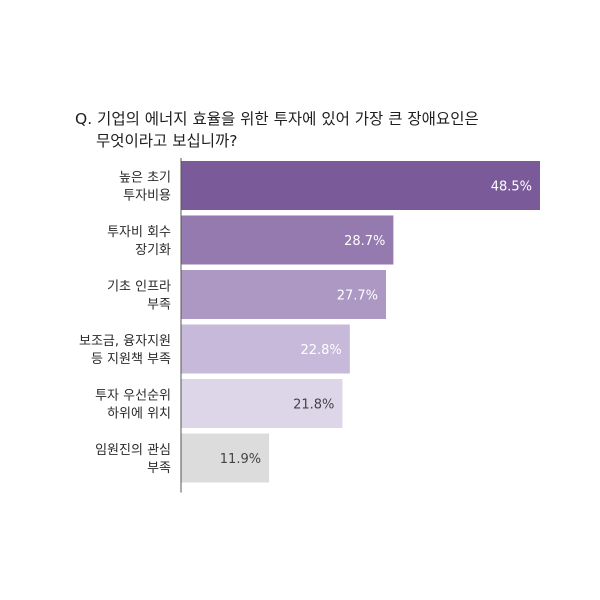 The image size is (600, 600). I want to click on category-label-2-line-2: 장기화, so click(153, 250).